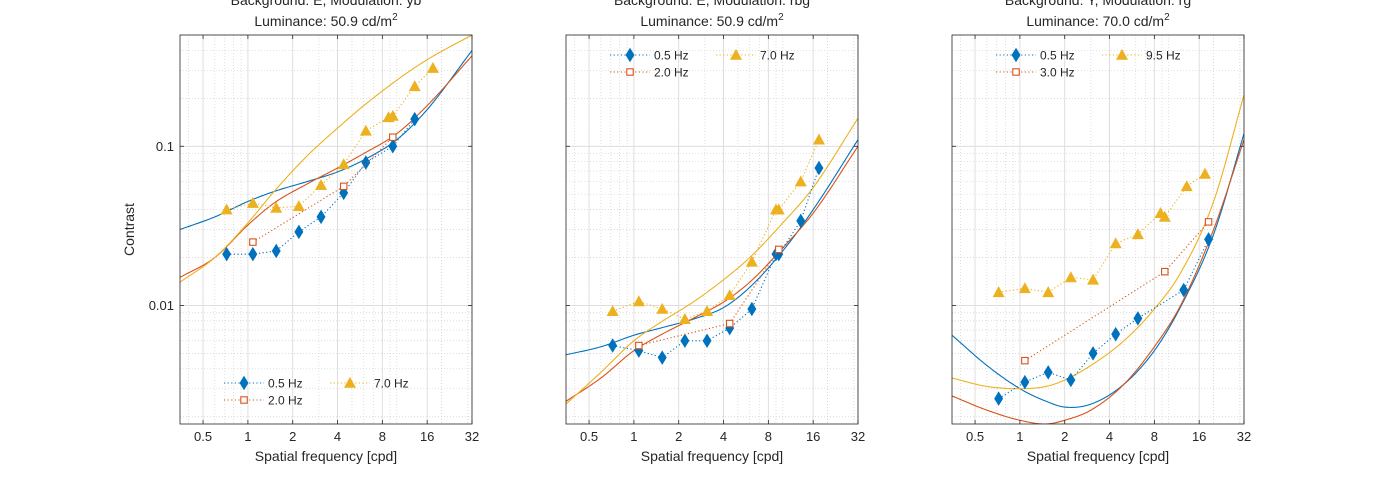 Image resolution: width=1378 pixels, height=477 pixels. Describe the element at coordinates (165, 146) in the screenshot. I see `y-tick-label: 0.1` at that location.